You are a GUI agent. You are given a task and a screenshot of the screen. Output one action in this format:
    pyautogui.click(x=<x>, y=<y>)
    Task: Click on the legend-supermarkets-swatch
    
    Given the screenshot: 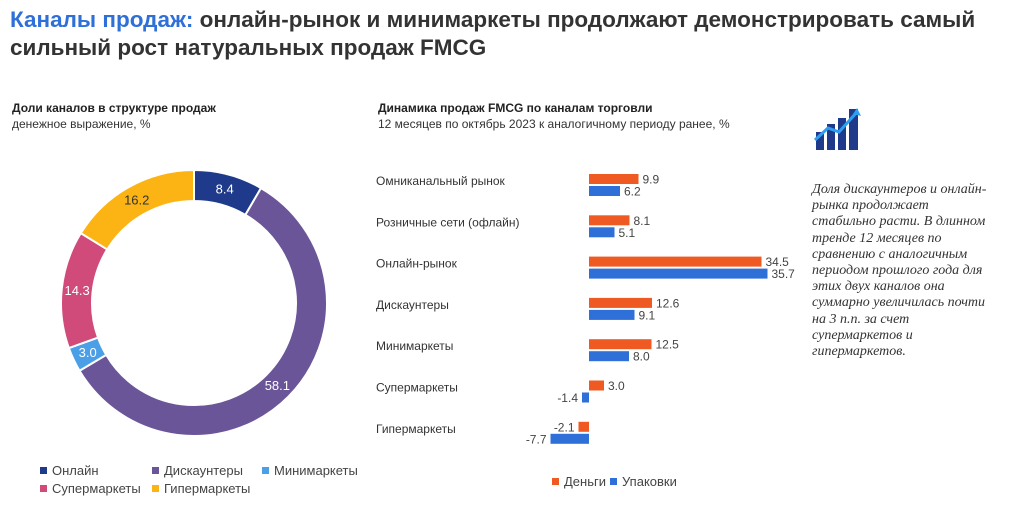 What is the action you would take?
    pyautogui.click(x=43, y=488)
    